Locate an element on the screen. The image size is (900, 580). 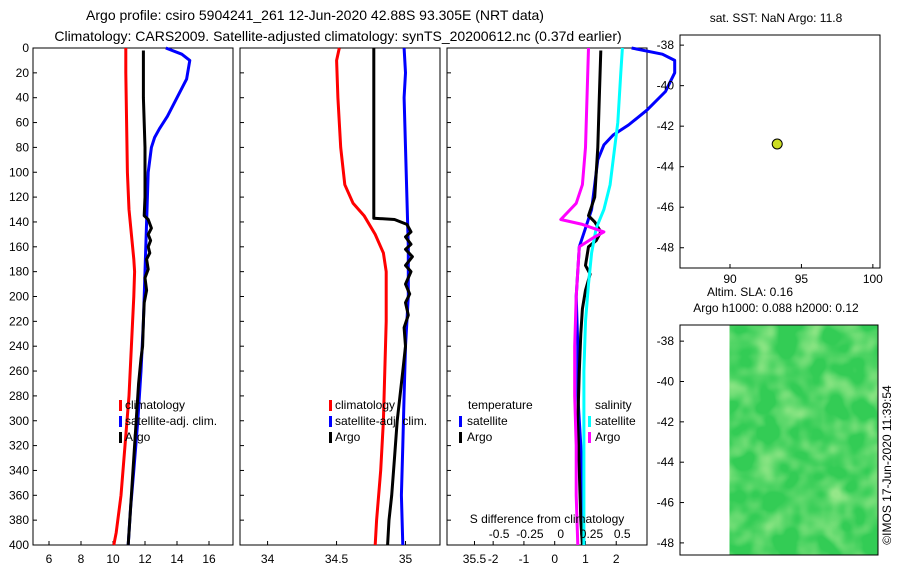
difference-series is located at coordinates (618, 296).